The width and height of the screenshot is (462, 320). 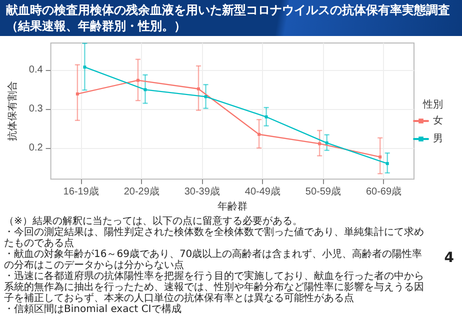 I want to click on x-tick-label: 60-69歳, so click(x=384, y=192).